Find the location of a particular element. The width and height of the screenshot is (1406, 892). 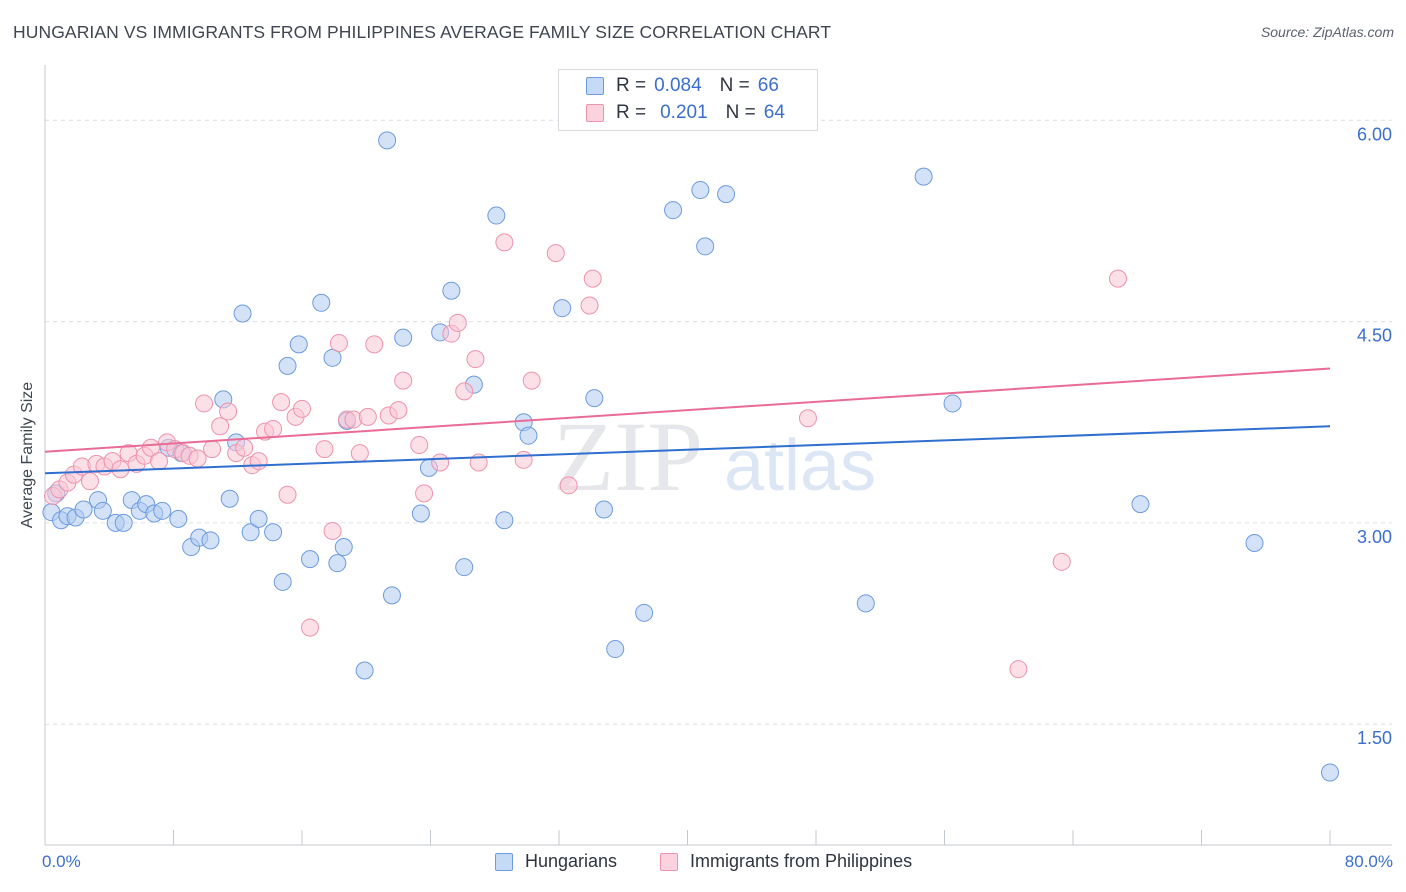

legend-row-philippines: R = 0.201 N = 64 is located at coordinates (685, 113).